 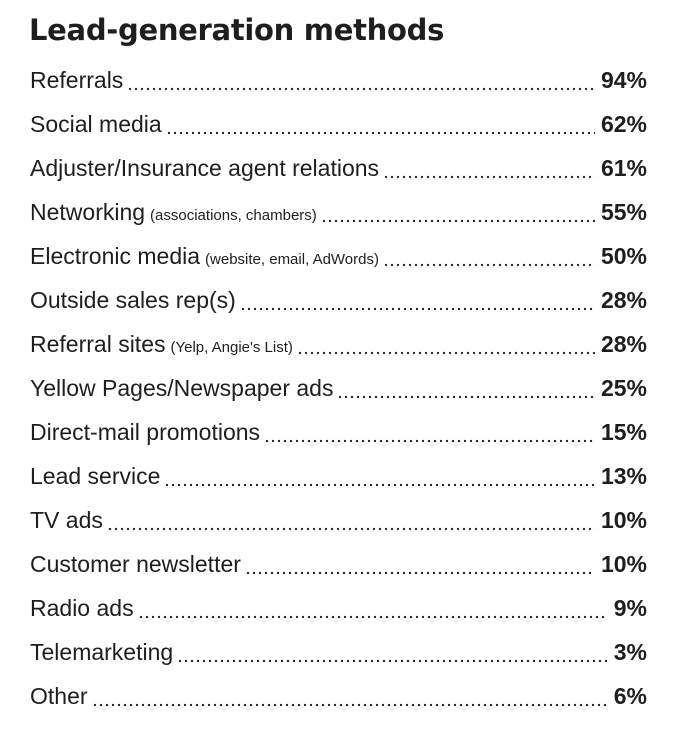 I want to click on method-name: Telemarketing, so click(x=102, y=652).